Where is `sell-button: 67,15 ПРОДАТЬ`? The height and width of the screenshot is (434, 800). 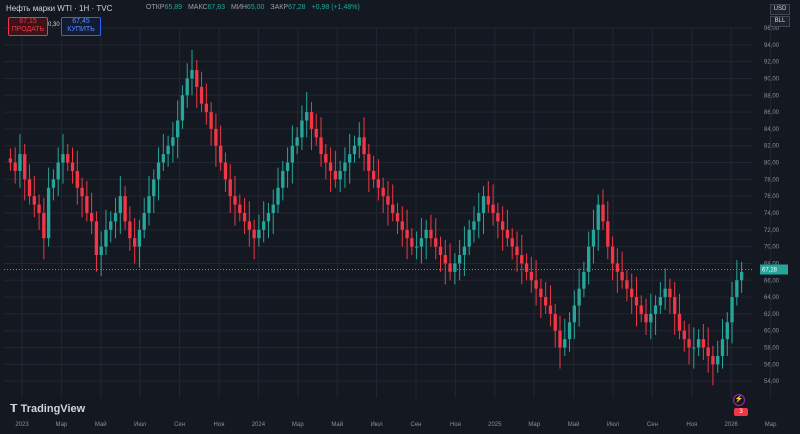
sell-button: 67,15 ПРОДАТЬ is located at coordinates (28, 26).